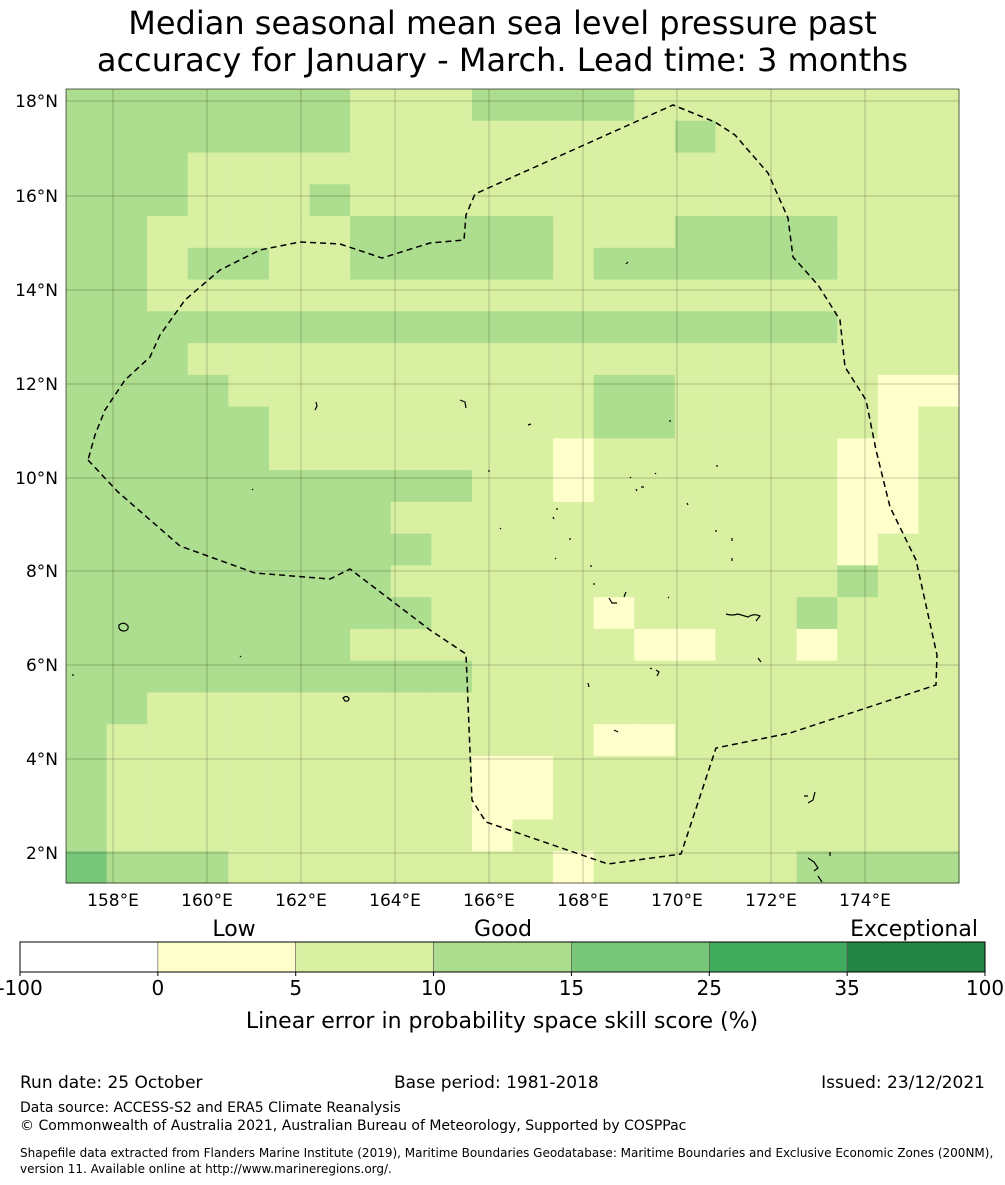  I want to click on longitude-tick-label: 174°E, so click(865, 901).